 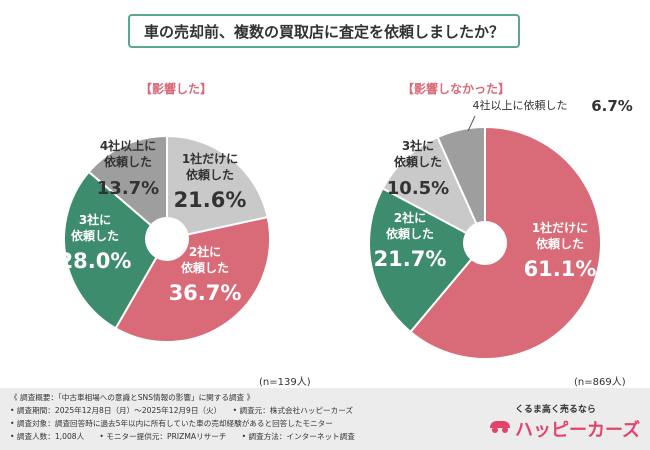 I want to click on leader-line, so click(x=471, y=123).